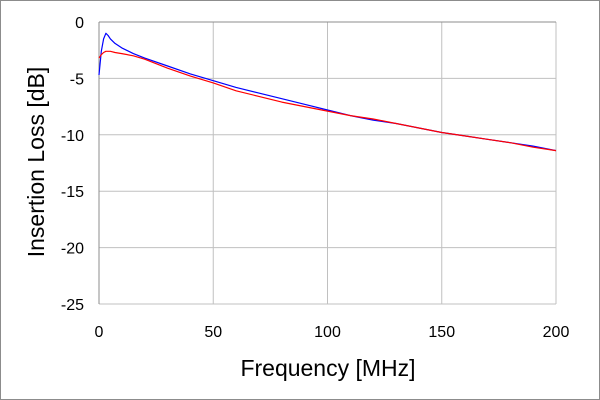 The height and width of the screenshot is (400, 600). Describe the element at coordinates (77, 79) in the screenshot. I see `y-tick-label: -5` at that location.